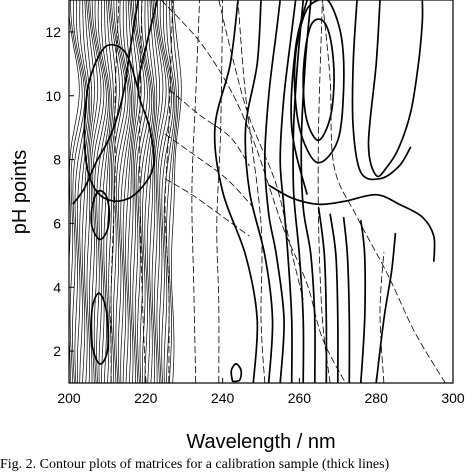 Image resolution: width=474 pixels, height=476 pixels. I want to click on y-tick-label: 8, so click(57, 160).